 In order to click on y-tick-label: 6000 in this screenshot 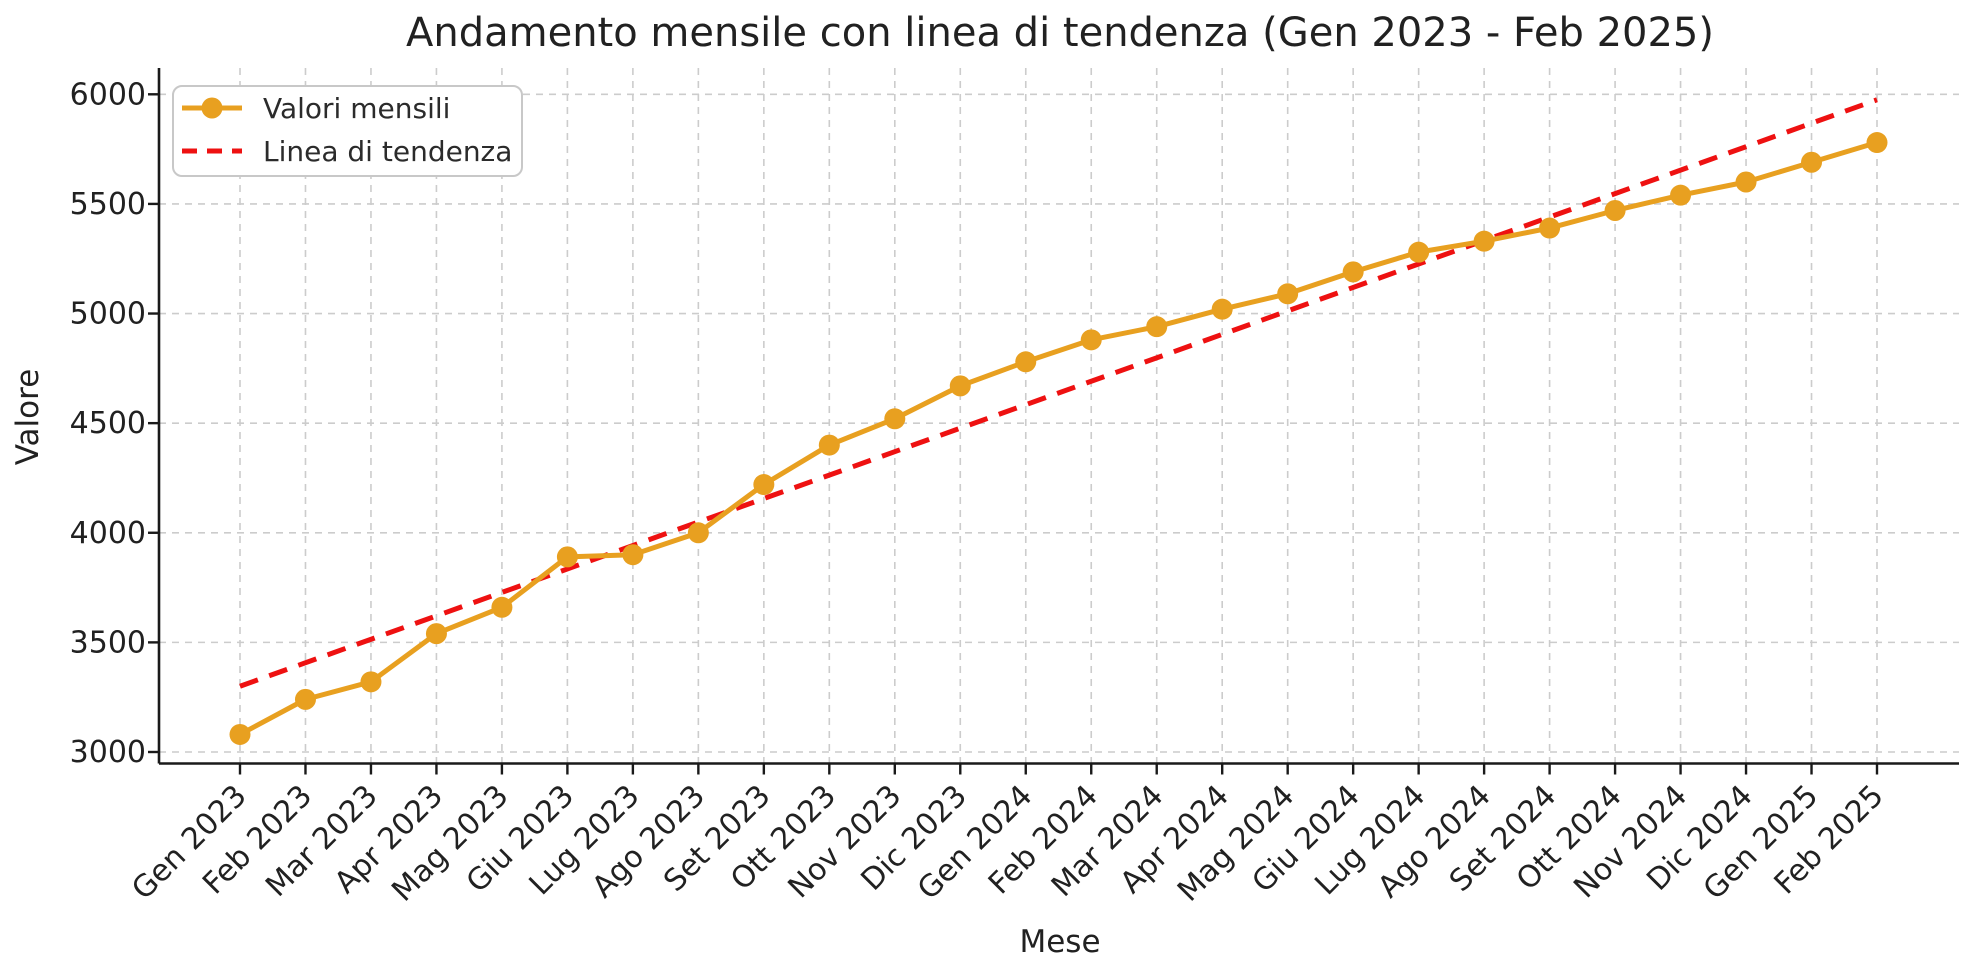, I will do `click(108, 94)`.